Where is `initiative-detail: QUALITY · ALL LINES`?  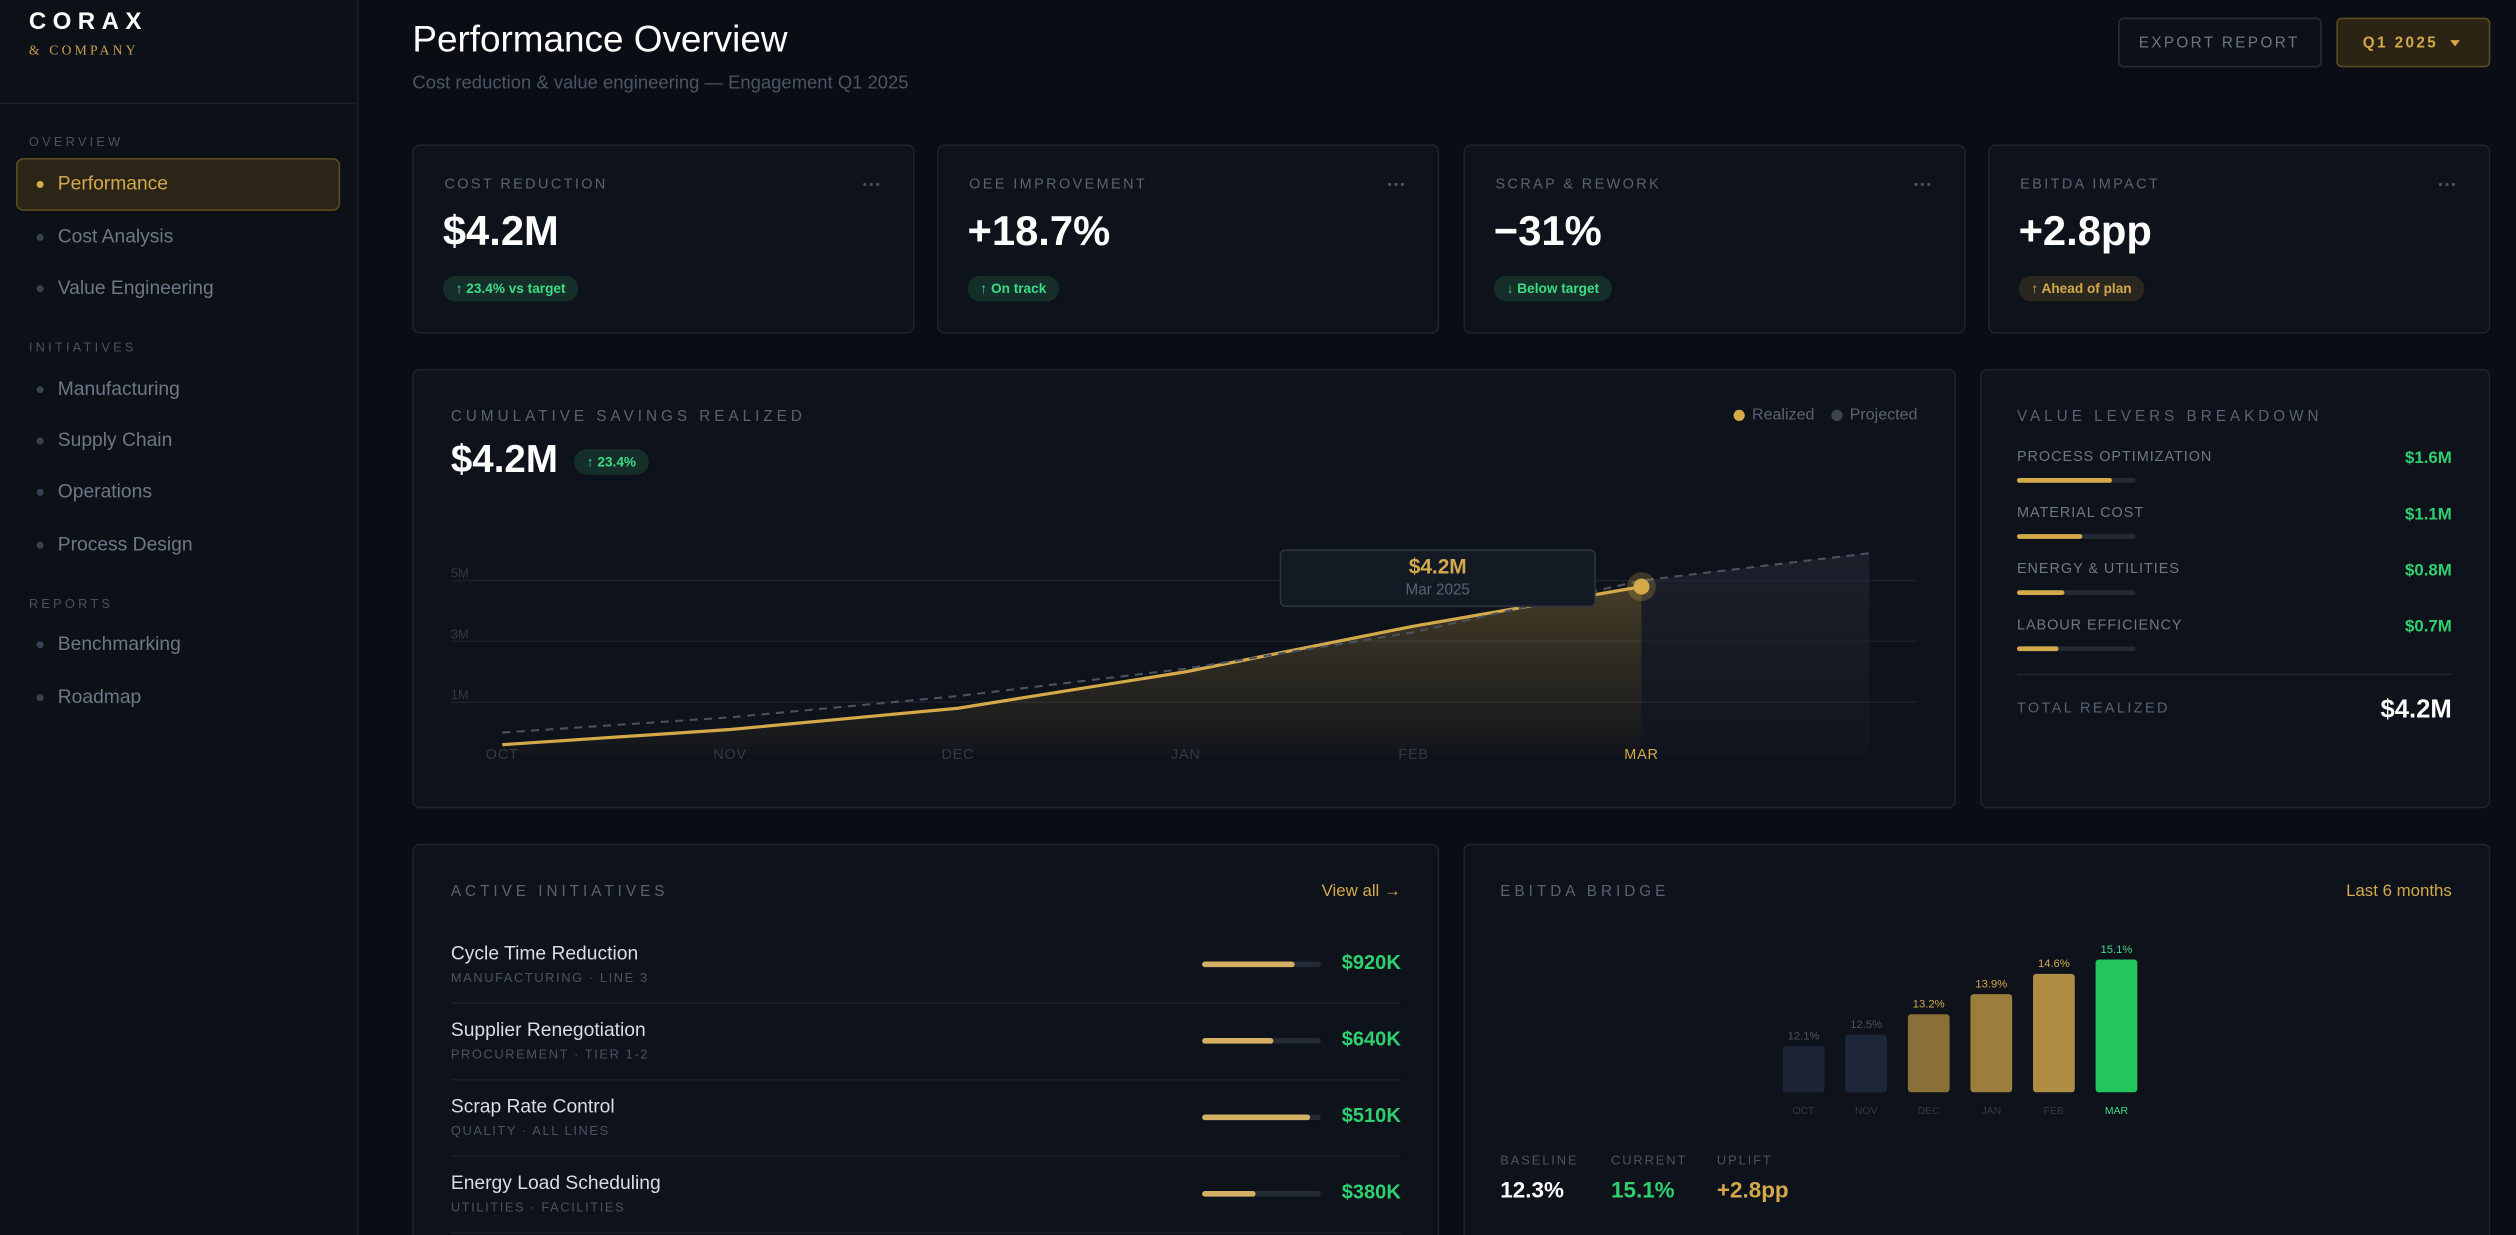
initiative-detail: QUALITY · ALL LINES is located at coordinates (530, 1130).